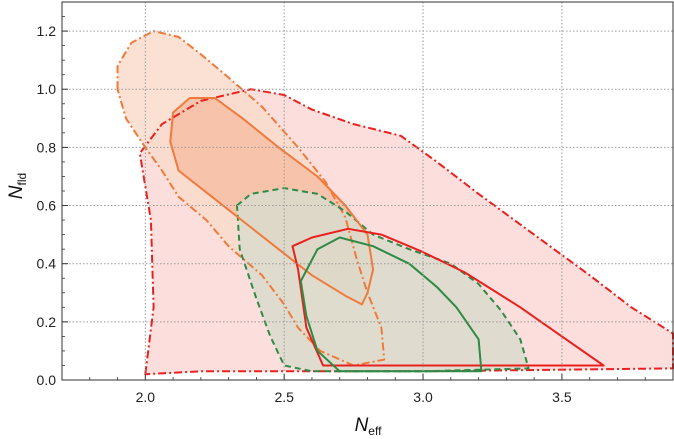 Image resolution: width=674 pixels, height=439 pixels. What do you see at coordinates (47, 206) in the screenshot?
I see `y-tick-label-3: 0.6` at bounding box center [47, 206].